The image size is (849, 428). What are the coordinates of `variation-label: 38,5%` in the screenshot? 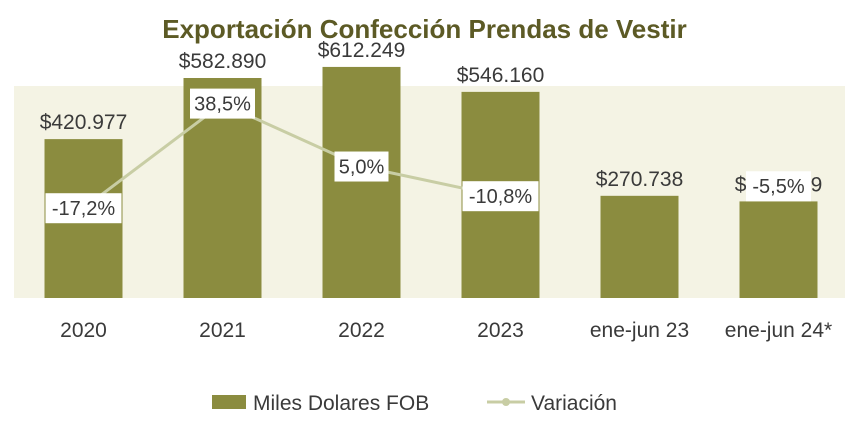 It's located at (222, 103).